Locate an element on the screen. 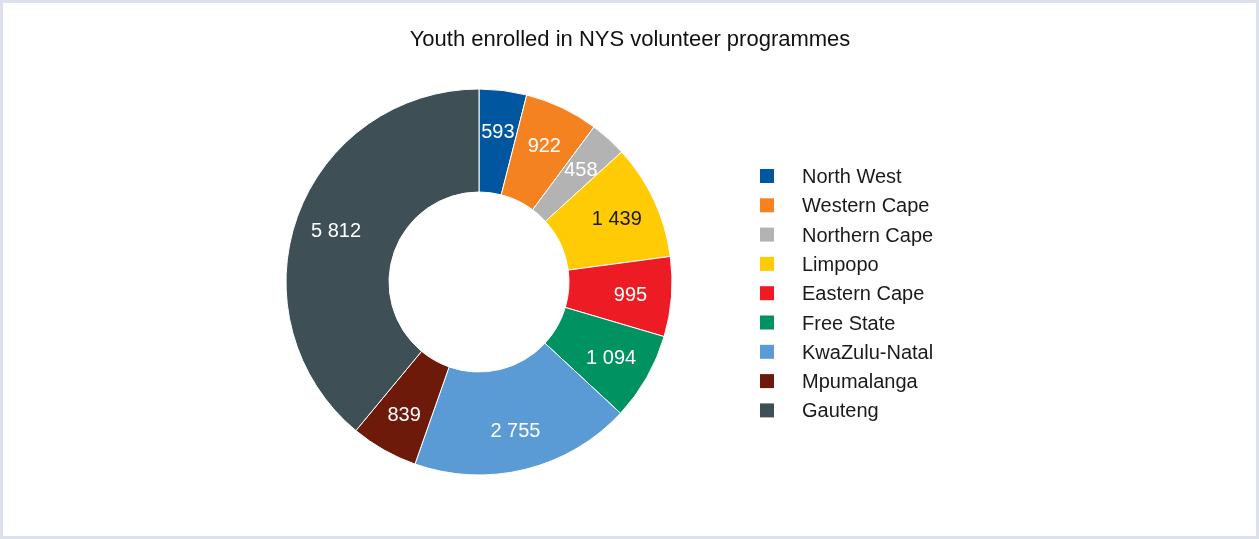  legend-label: Mpumalanga is located at coordinates (860, 381).